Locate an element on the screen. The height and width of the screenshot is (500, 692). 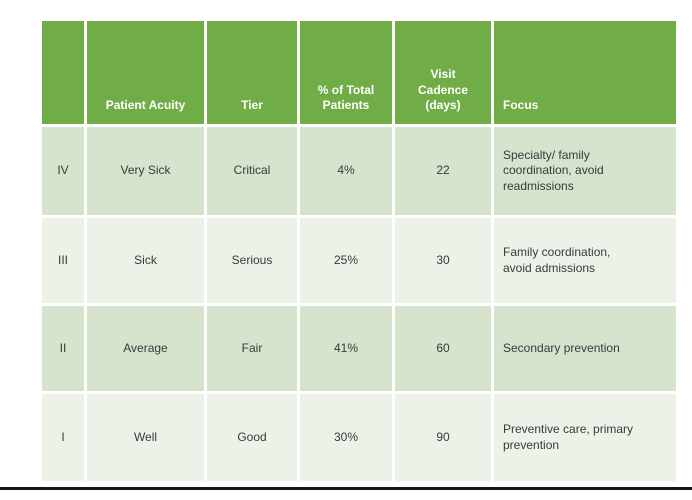
table-cell: 30 is located at coordinates (443, 260).